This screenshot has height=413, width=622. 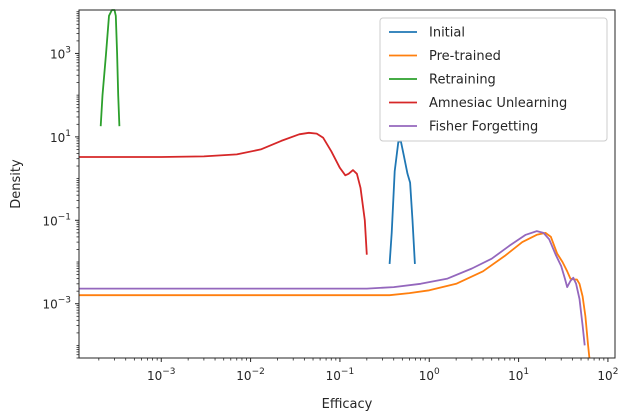 What do you see at coordinates (16, 184) in the screenshot?
I see `y-axis-label: Density` at bounding box center [16, 184].